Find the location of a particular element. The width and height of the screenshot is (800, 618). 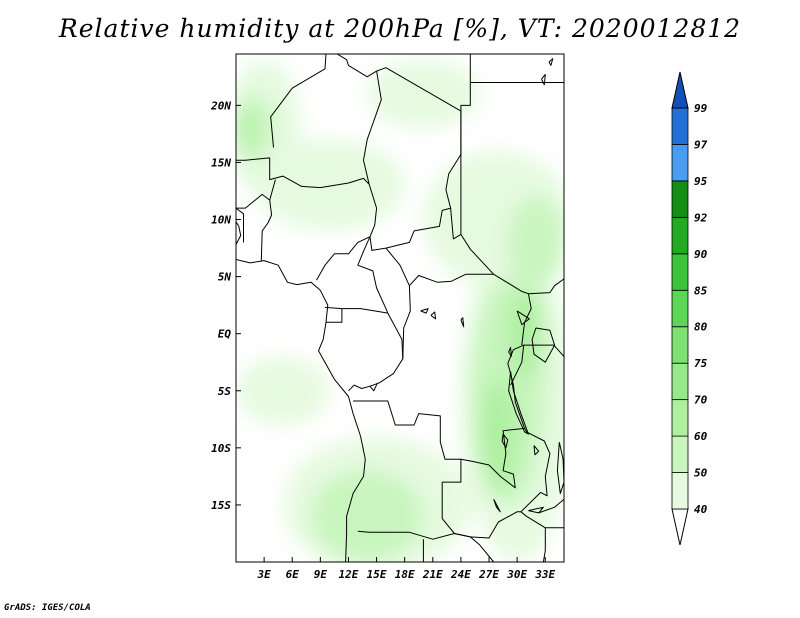

lat-tick-label: EQ is located at coordinates (225, 334).